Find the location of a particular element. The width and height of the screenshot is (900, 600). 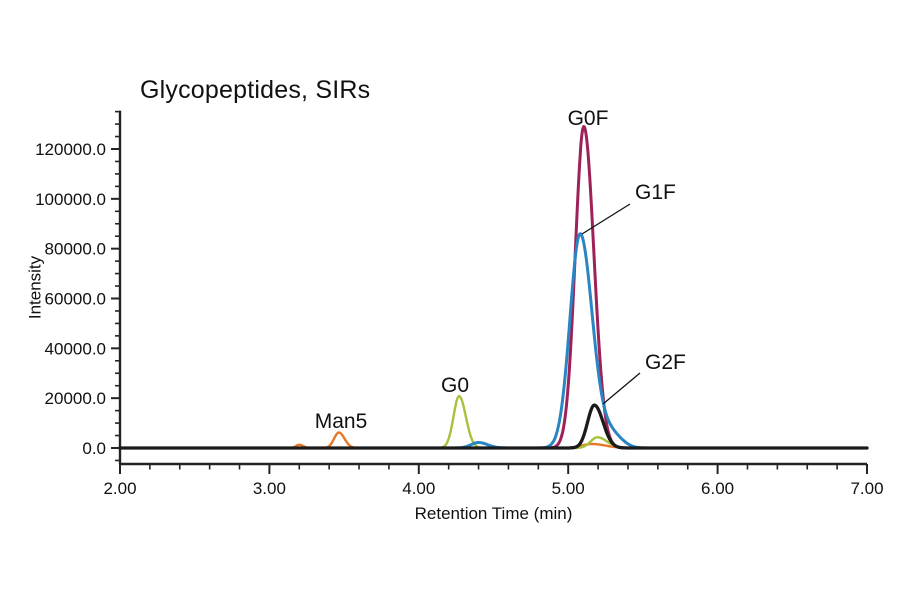

peak-label-Man5: Man5 is located at coordinates (341, 421).